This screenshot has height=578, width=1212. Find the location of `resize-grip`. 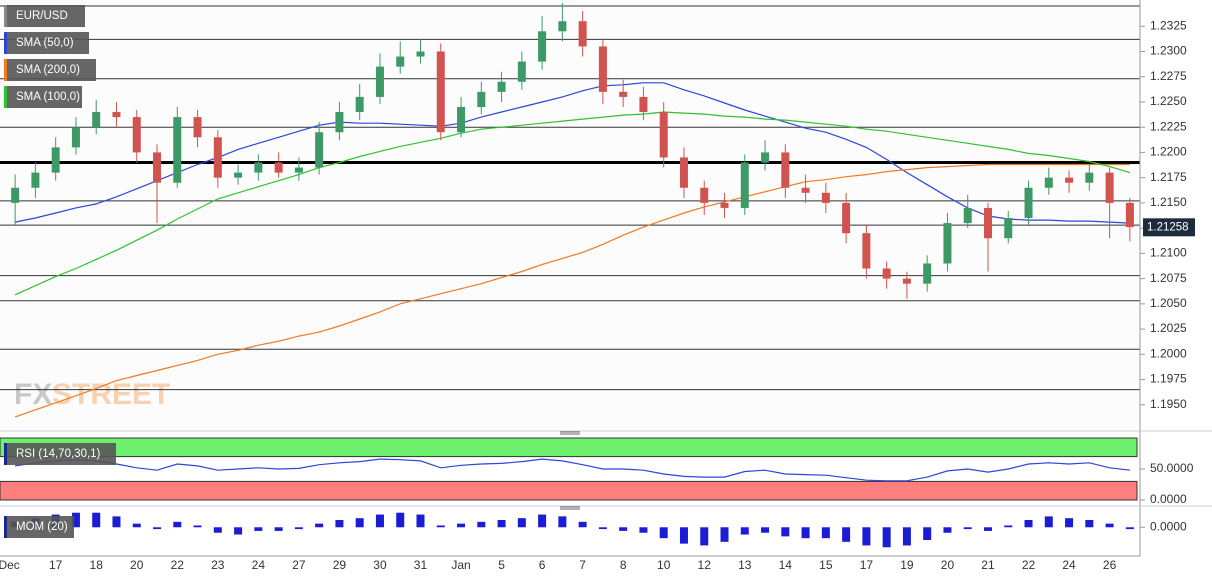

resize-grip is located at coordinates (570, 470).